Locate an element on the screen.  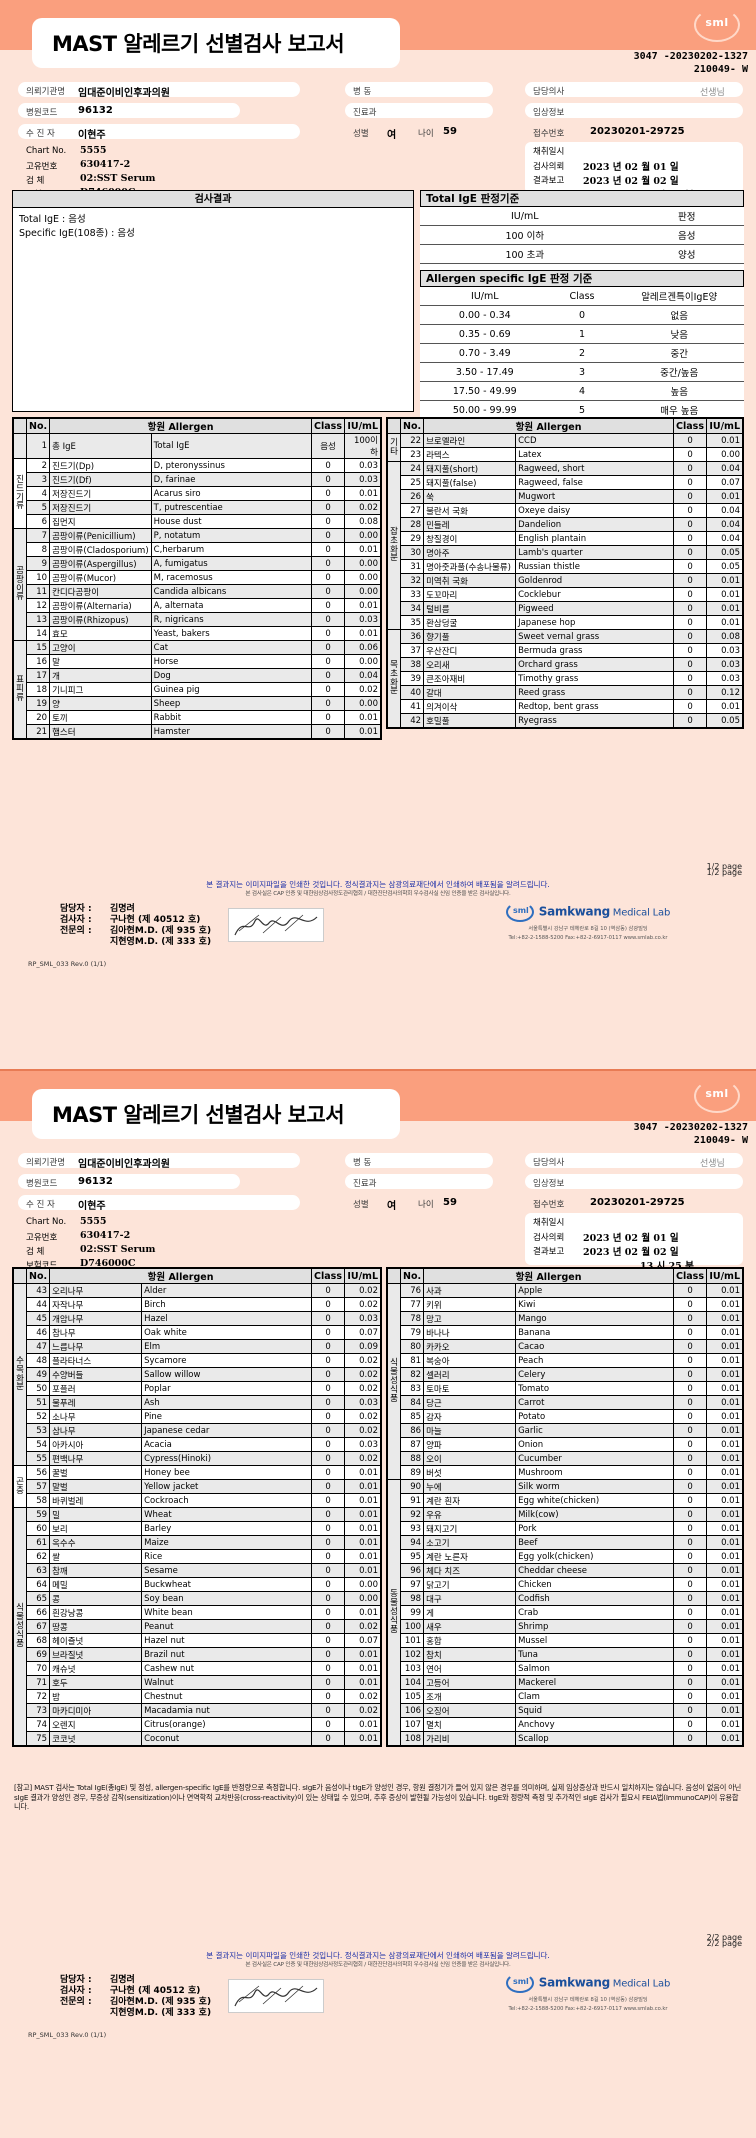
allergen-no: 75 is located at coordinates (38, 1738).